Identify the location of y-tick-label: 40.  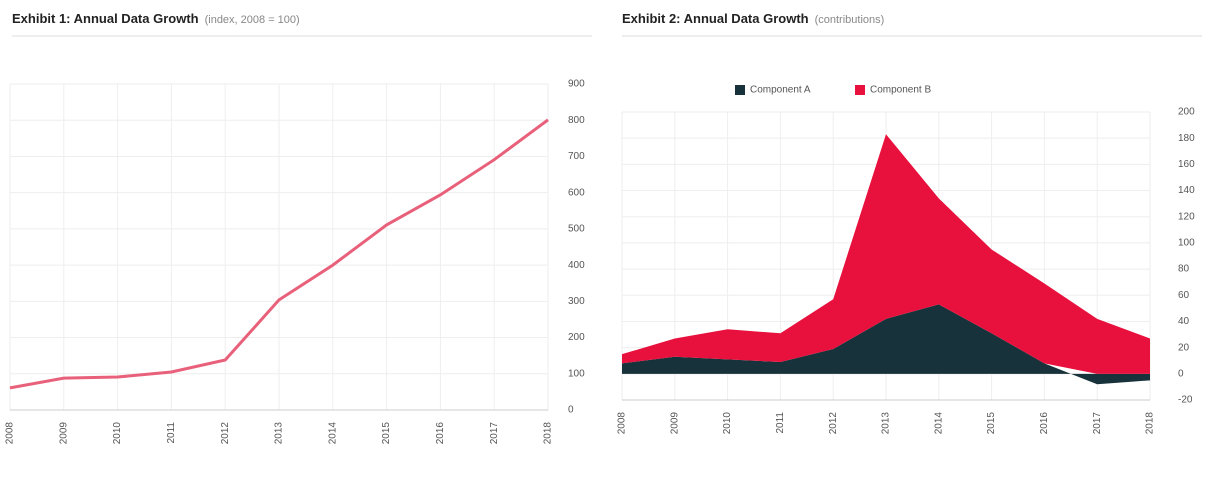
(1184, 321).